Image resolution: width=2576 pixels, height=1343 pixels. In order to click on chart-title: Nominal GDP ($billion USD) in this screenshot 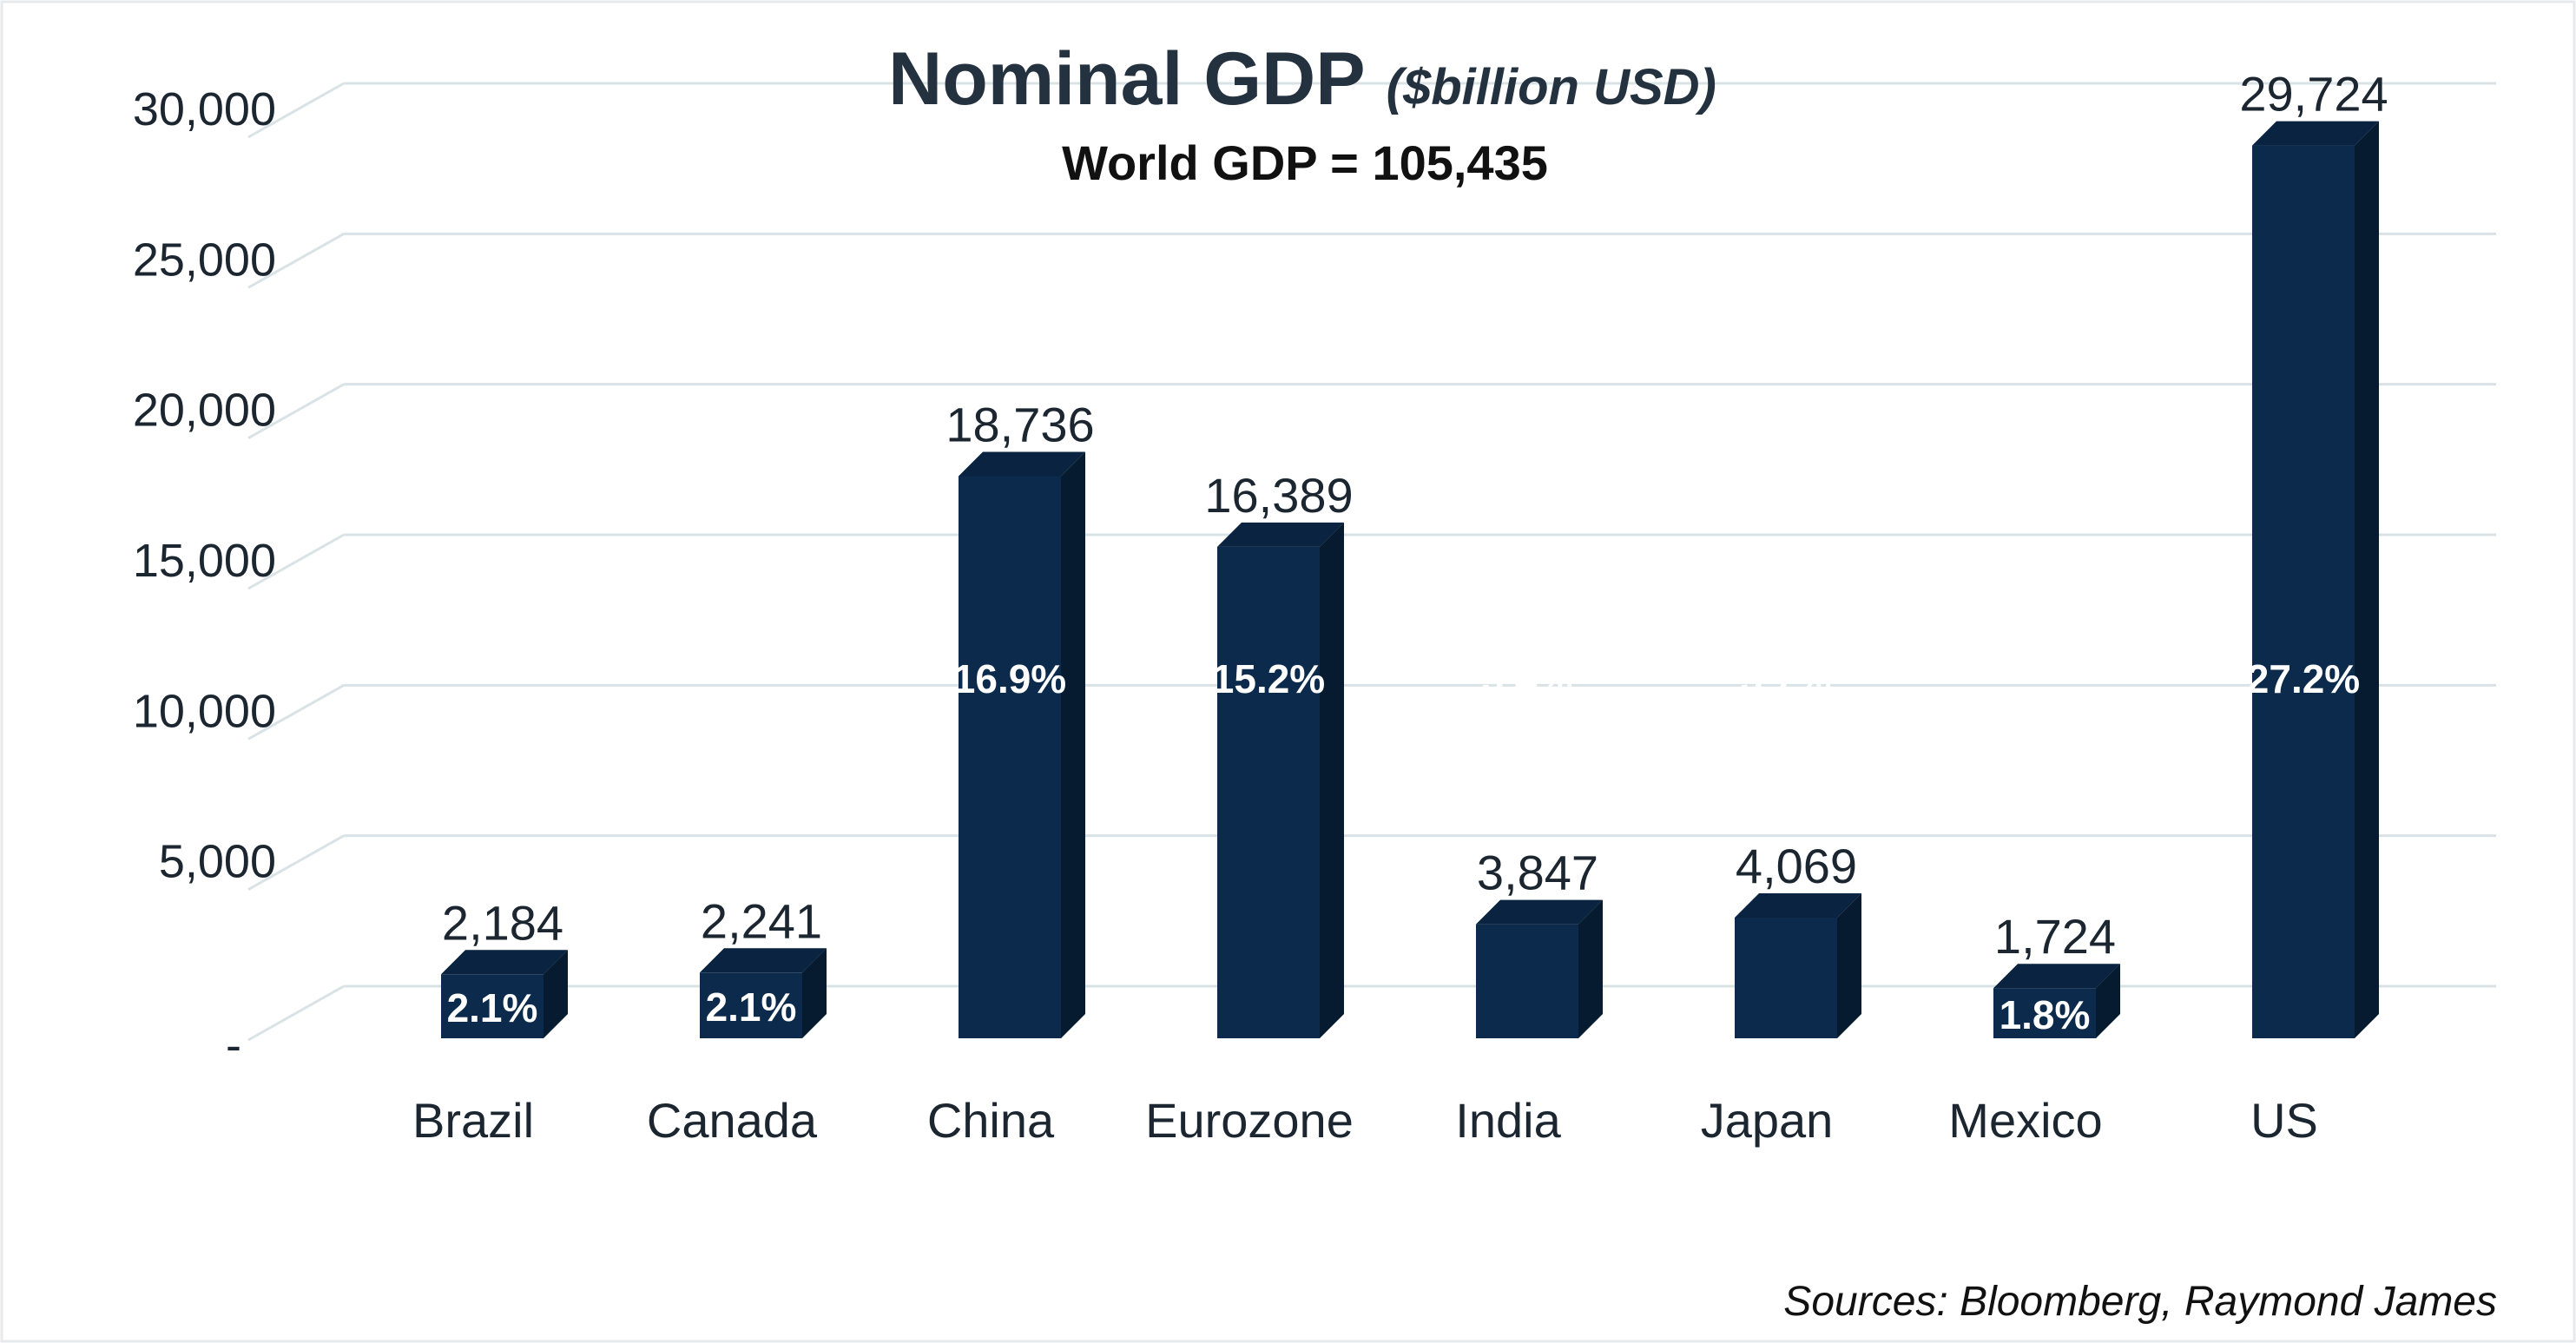, I will do `click(1302, 79)`.